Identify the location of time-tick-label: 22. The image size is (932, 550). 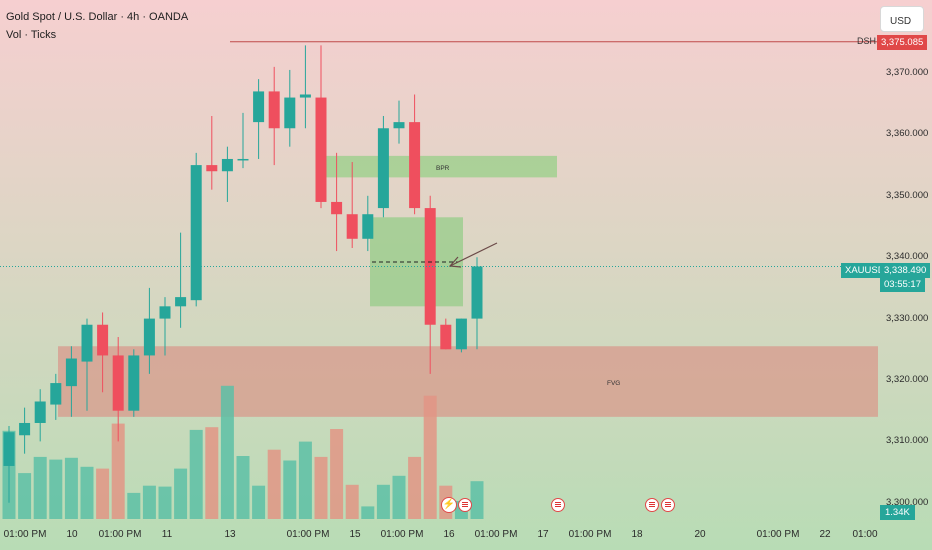
(825, 534).